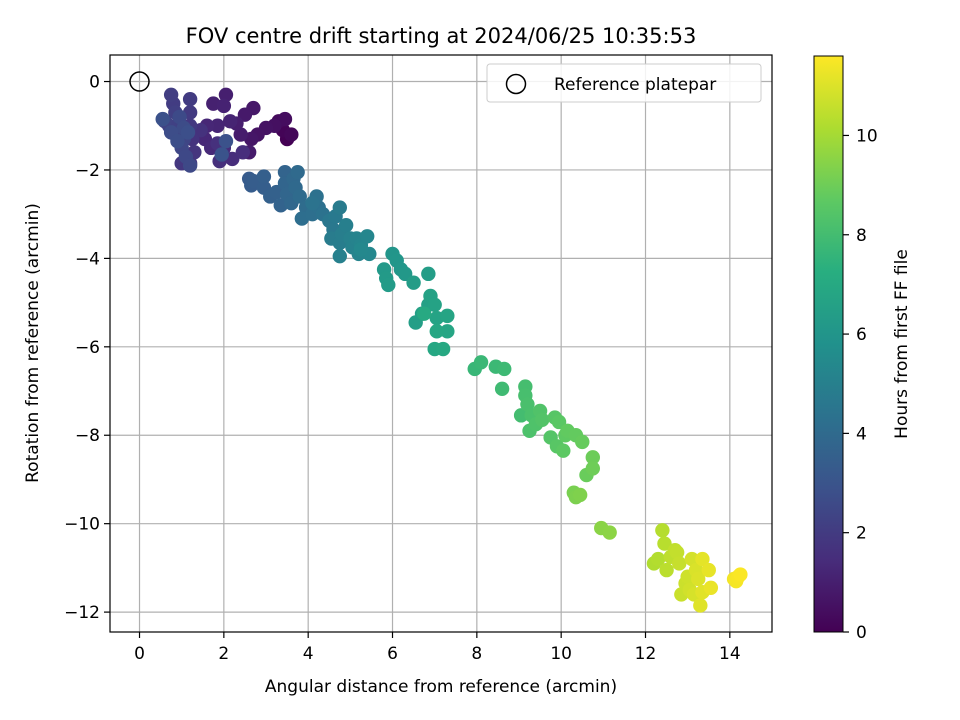 The height and width of the screenshot is (720, 960). What do you see at coordinates (82, 525) in the screenshot?
I see `y-tick-label: −10` at bounding box center [82, 525].